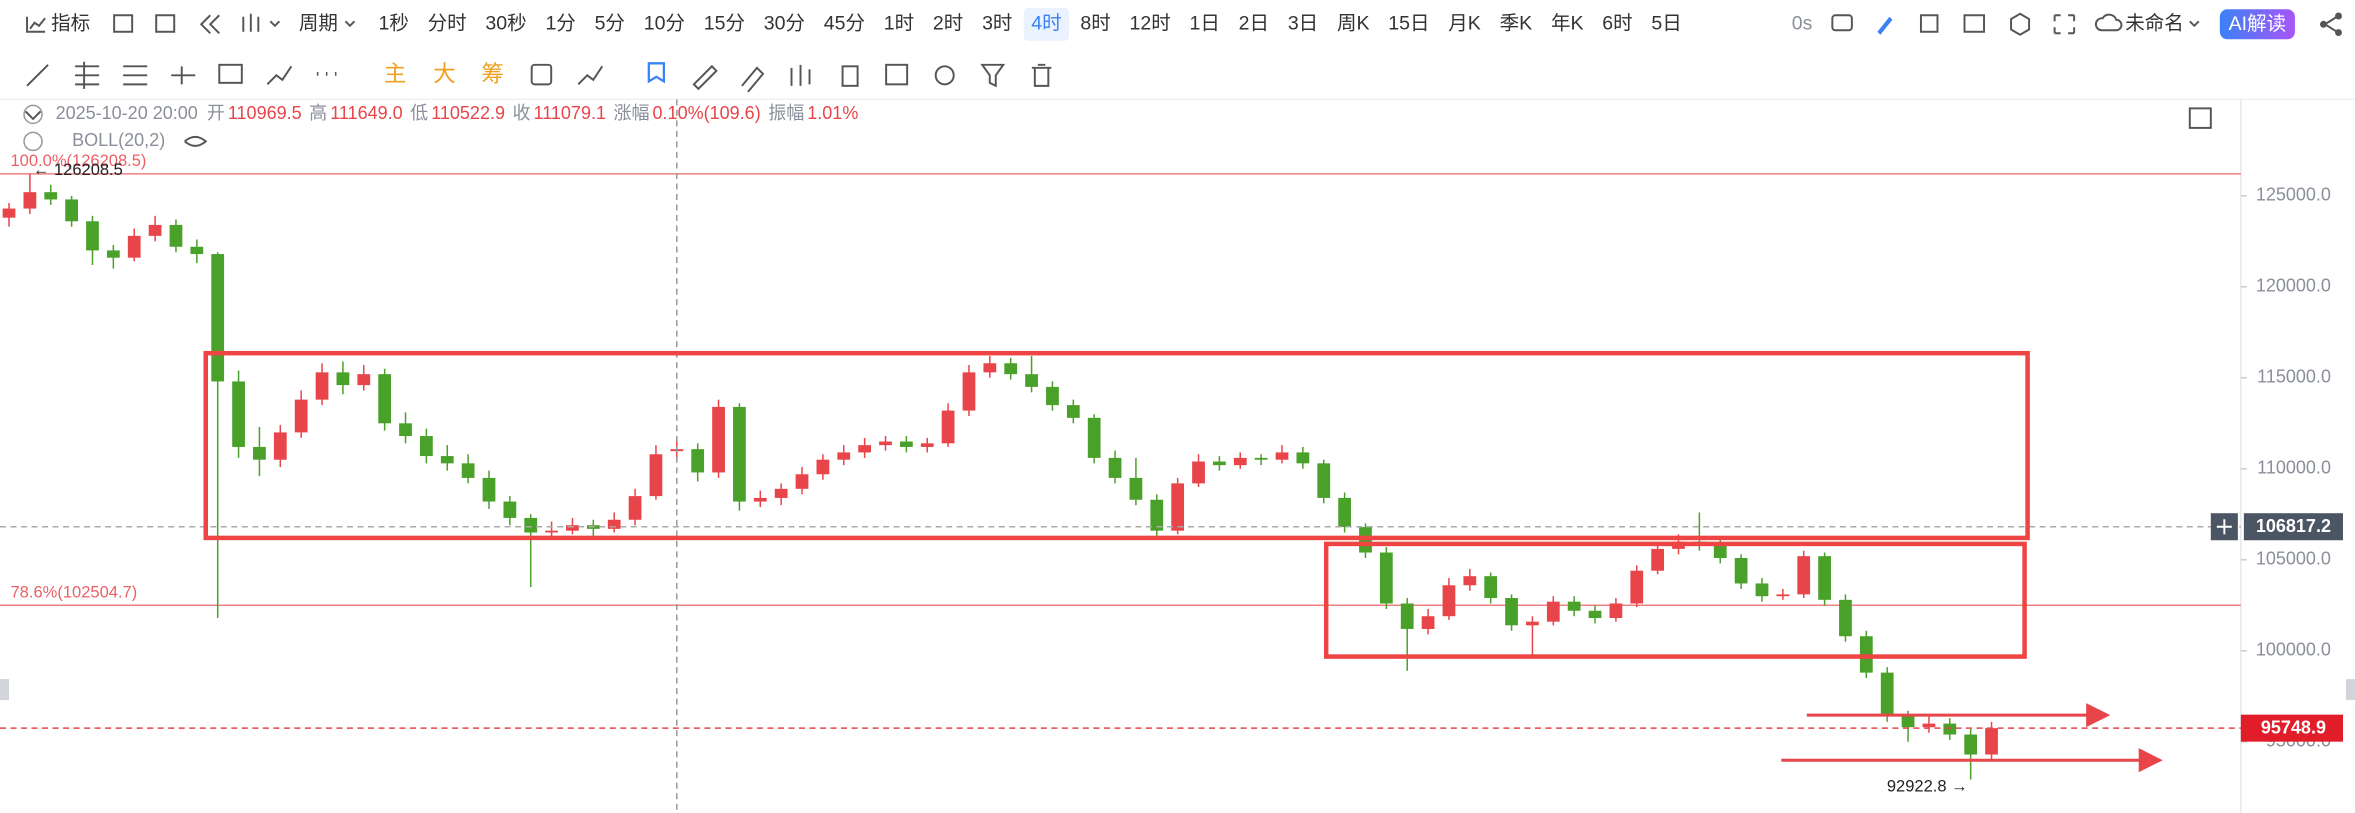 This screenshot has width=2355, height=813. I want to click on delete-tool, so click(1041, 75).